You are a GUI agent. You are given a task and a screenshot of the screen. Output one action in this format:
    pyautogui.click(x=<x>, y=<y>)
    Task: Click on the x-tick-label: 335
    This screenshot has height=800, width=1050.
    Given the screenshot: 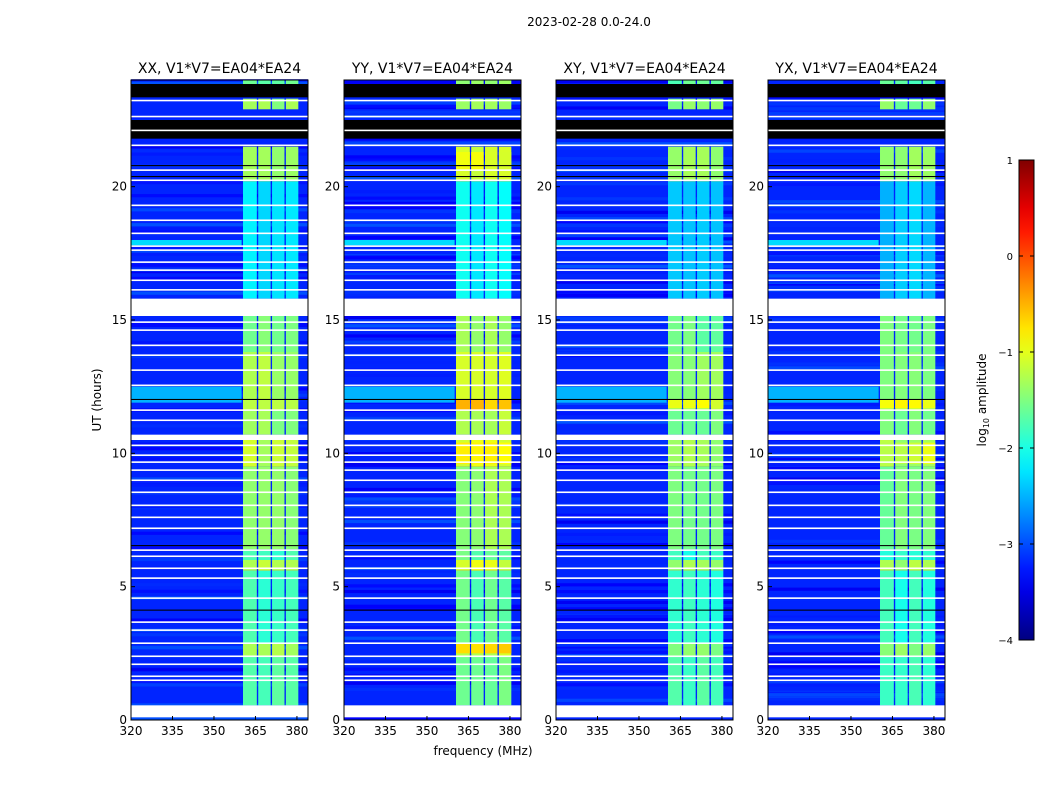 What is the action you would take?
    pyautogui.click(x=809, y=731)
    